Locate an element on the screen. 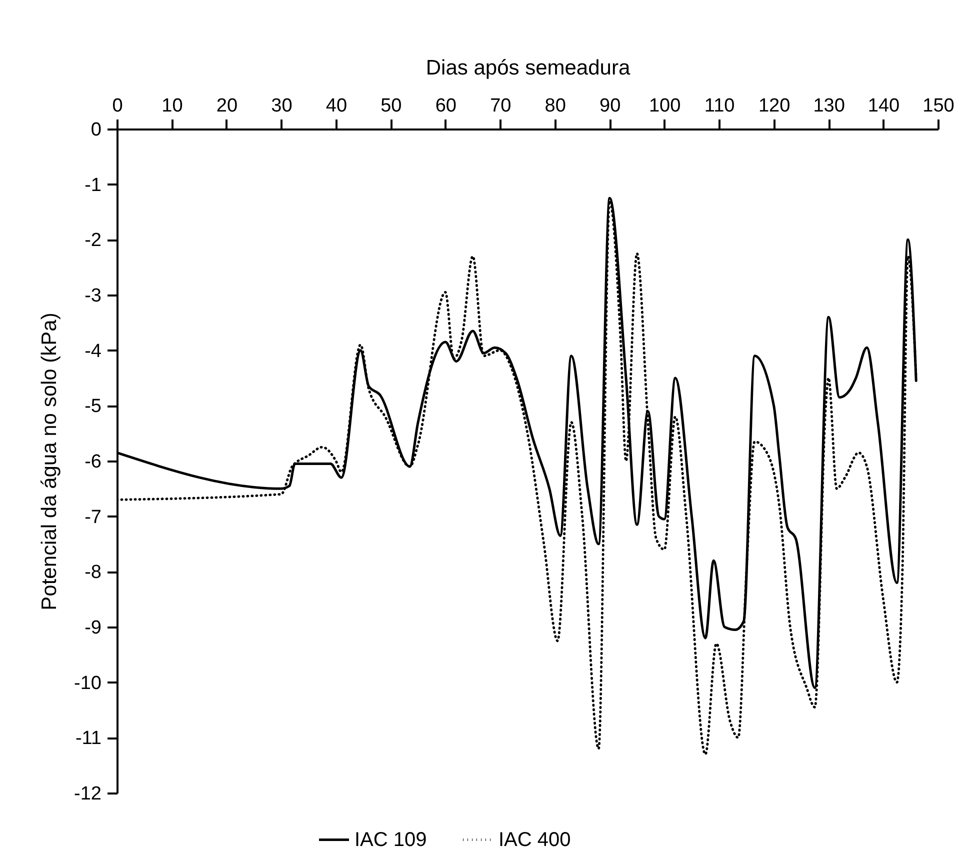 The image size is (963, 857). y-tick-label: -4 is located at coordinates (93, 351).